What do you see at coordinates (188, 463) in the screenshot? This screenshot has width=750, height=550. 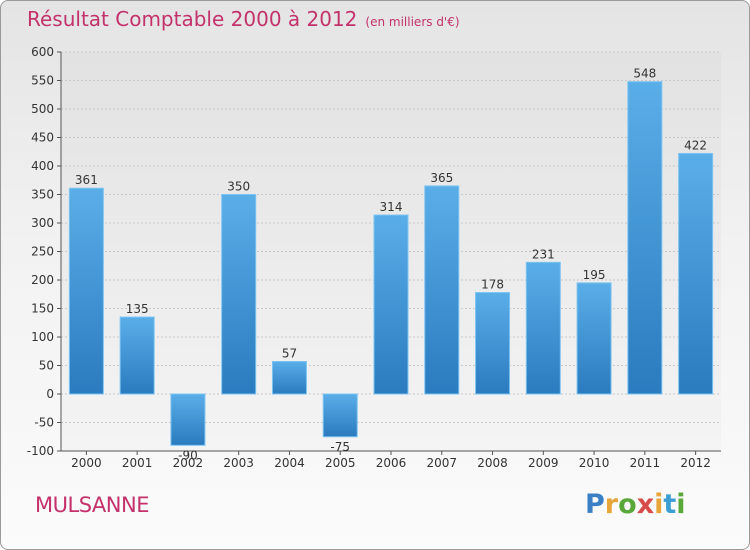 I see `x-tick-label: 2002` at bounding box center [188, 463].